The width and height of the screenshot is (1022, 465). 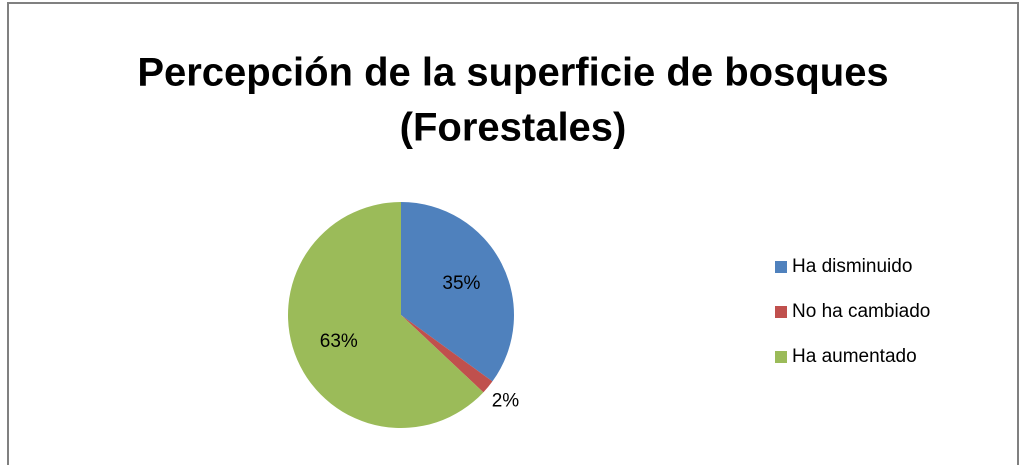 I want to click on chart-title: Percepción de la superficie de bosques, so click(x=512, y=73).